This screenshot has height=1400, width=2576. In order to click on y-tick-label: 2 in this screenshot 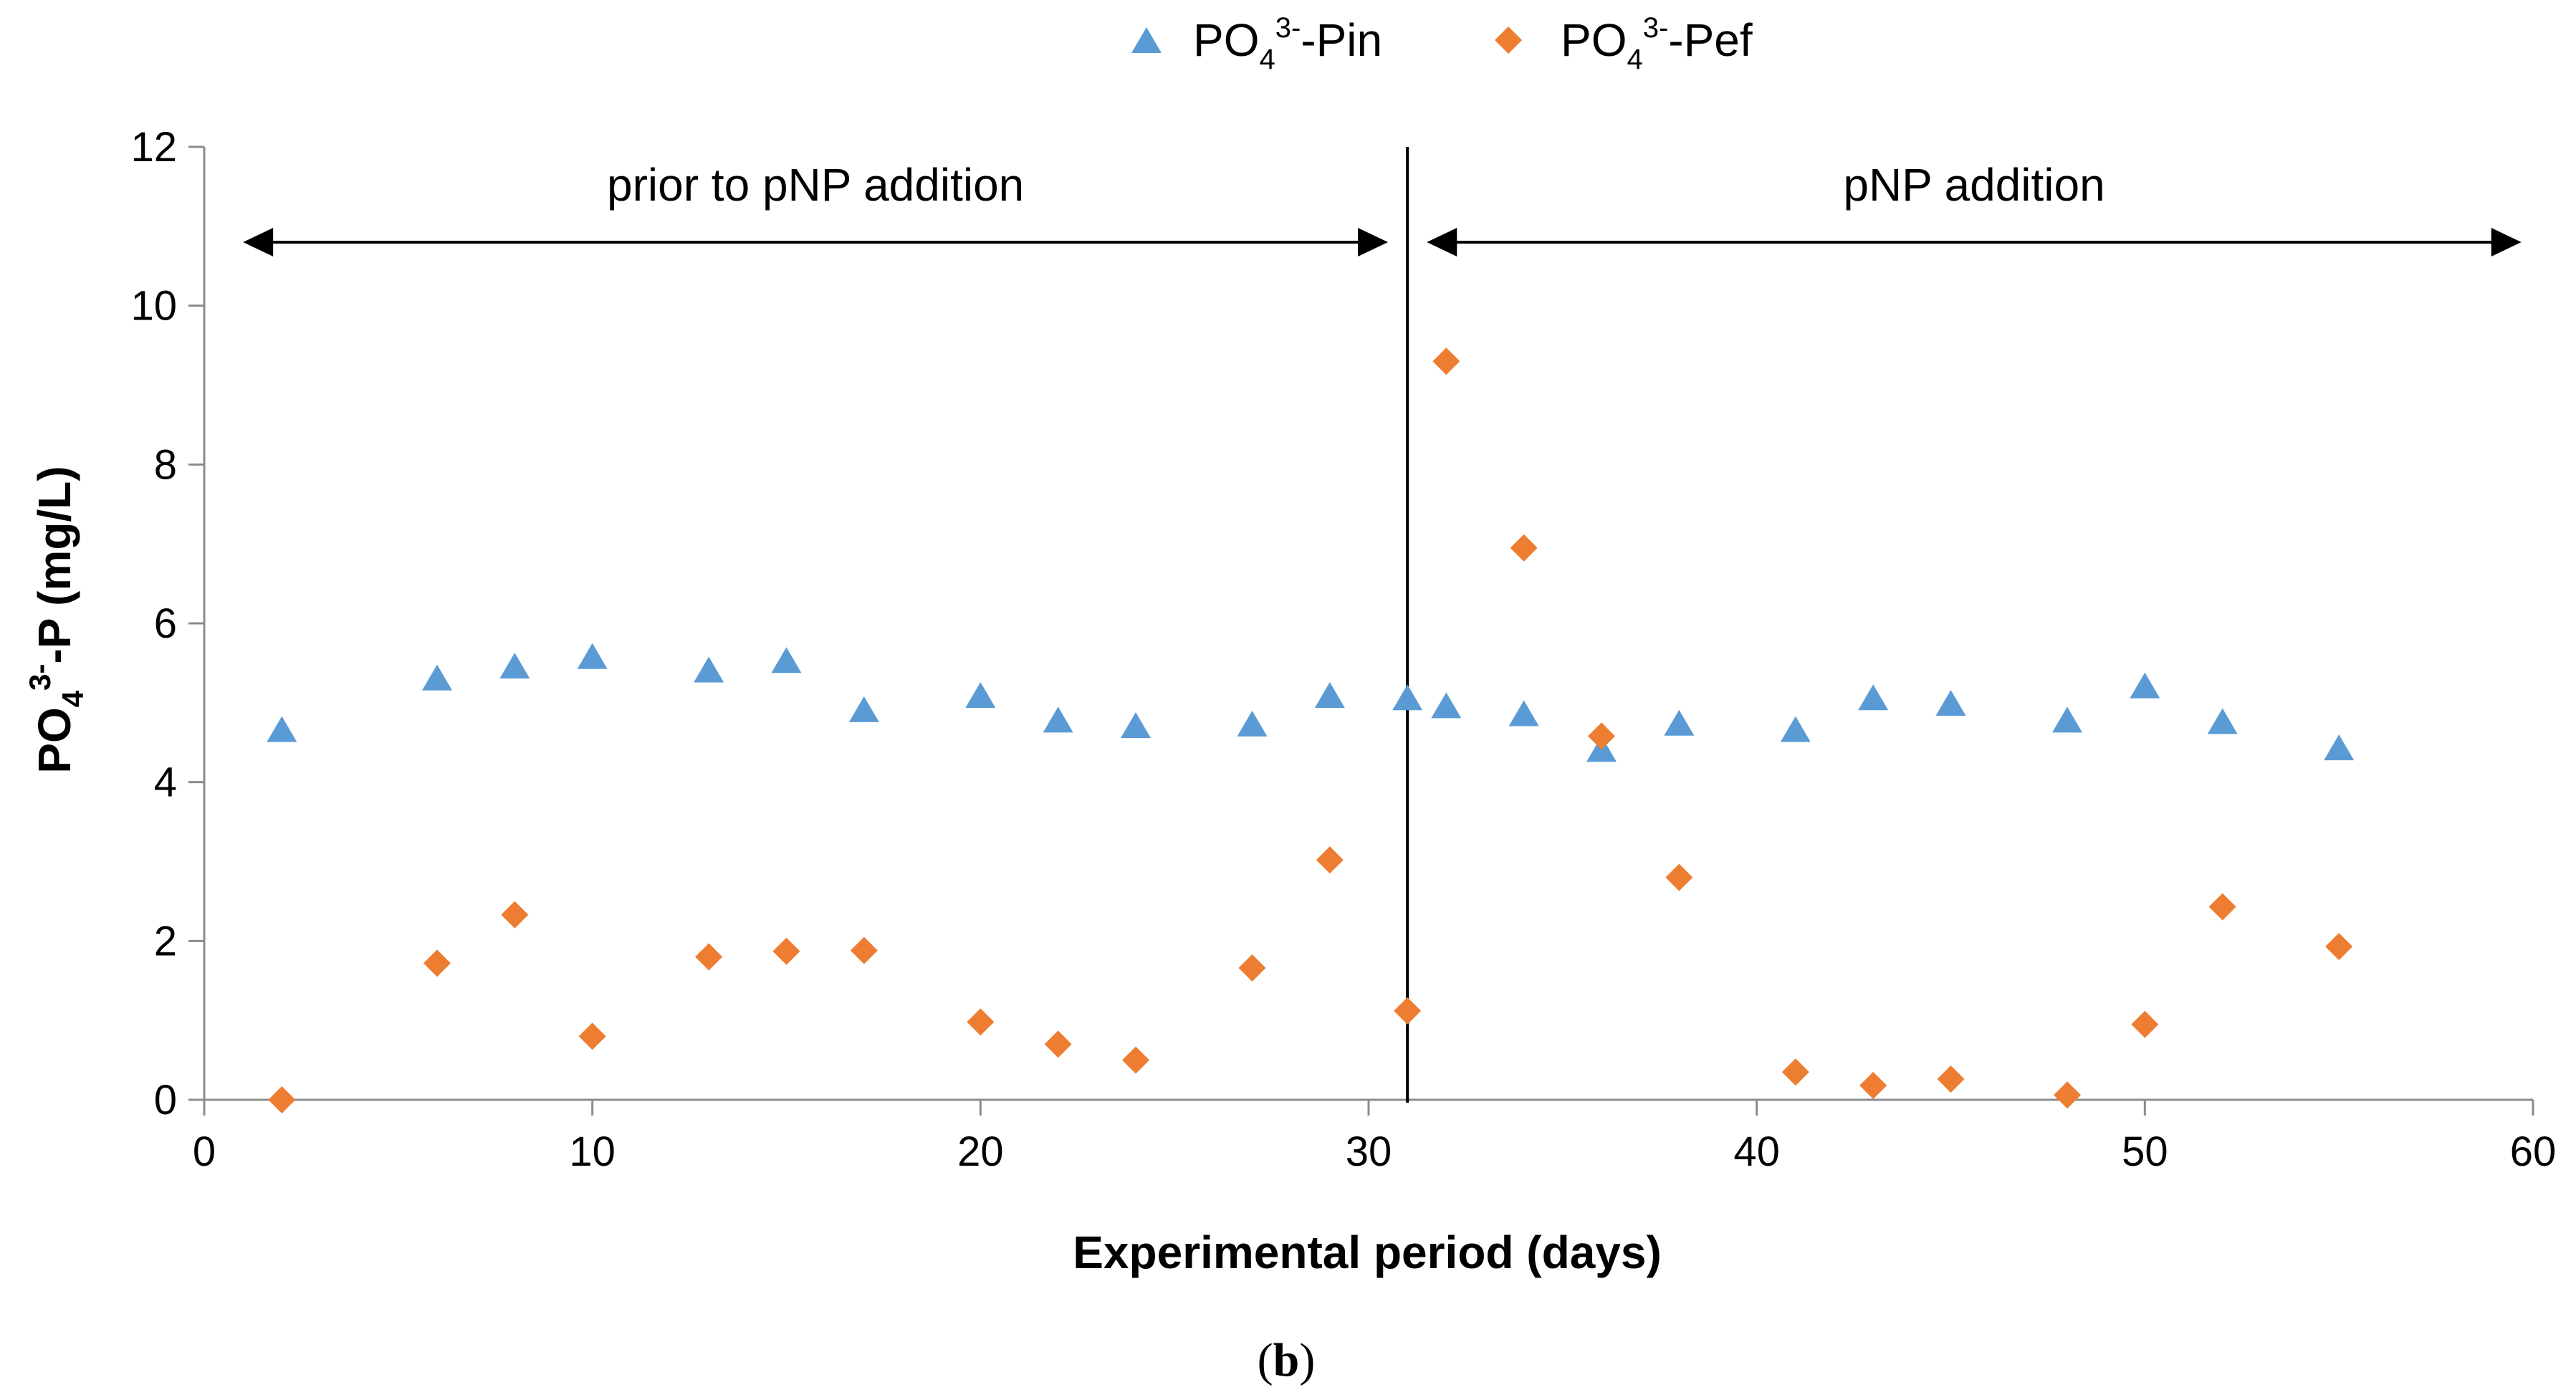, I will do `click(165, 941)`.